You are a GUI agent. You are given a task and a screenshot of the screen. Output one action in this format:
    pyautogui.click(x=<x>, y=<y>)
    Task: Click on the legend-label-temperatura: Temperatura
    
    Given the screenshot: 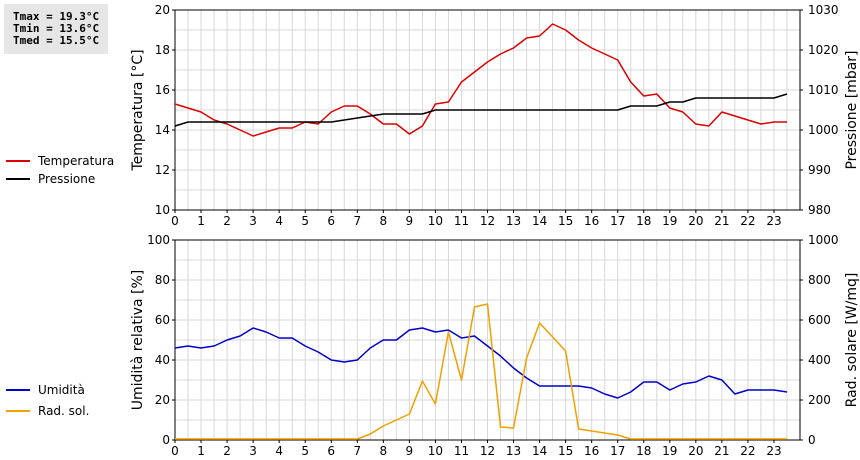 What is the action you would take?
    pyautogui.click(x=76, y=161)
    